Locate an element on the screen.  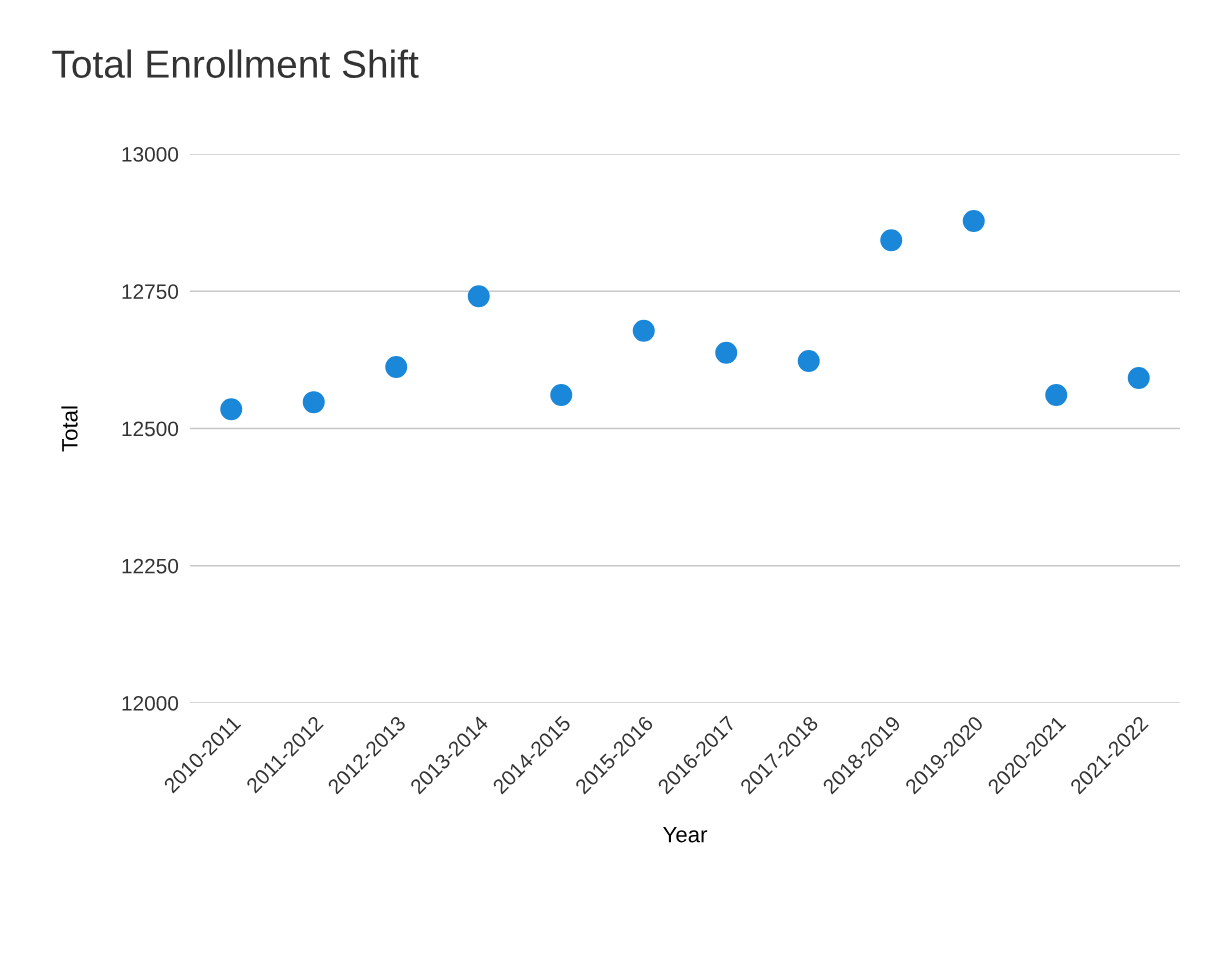
y-tick-label: 12500 is located at coordinates (150, 429).